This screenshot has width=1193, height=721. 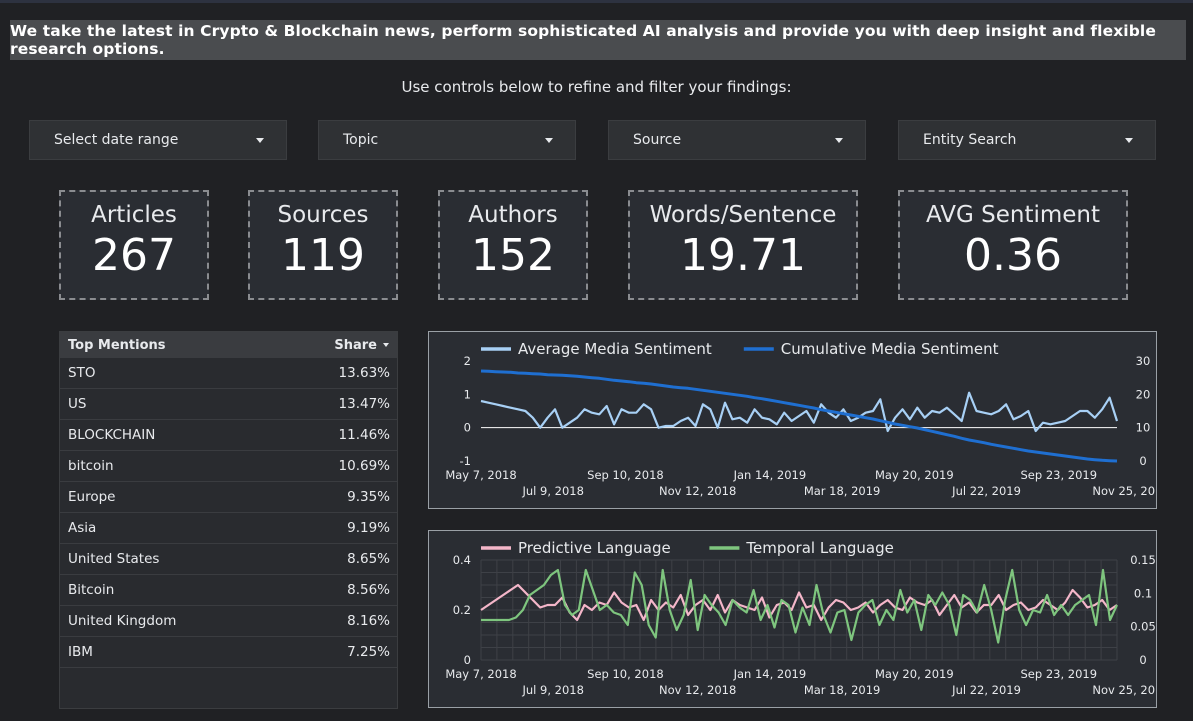 What do you see at coordinates (92, 497) in the screenshot?
I see `mention-name: Europe` at bounding box center [92, 497].